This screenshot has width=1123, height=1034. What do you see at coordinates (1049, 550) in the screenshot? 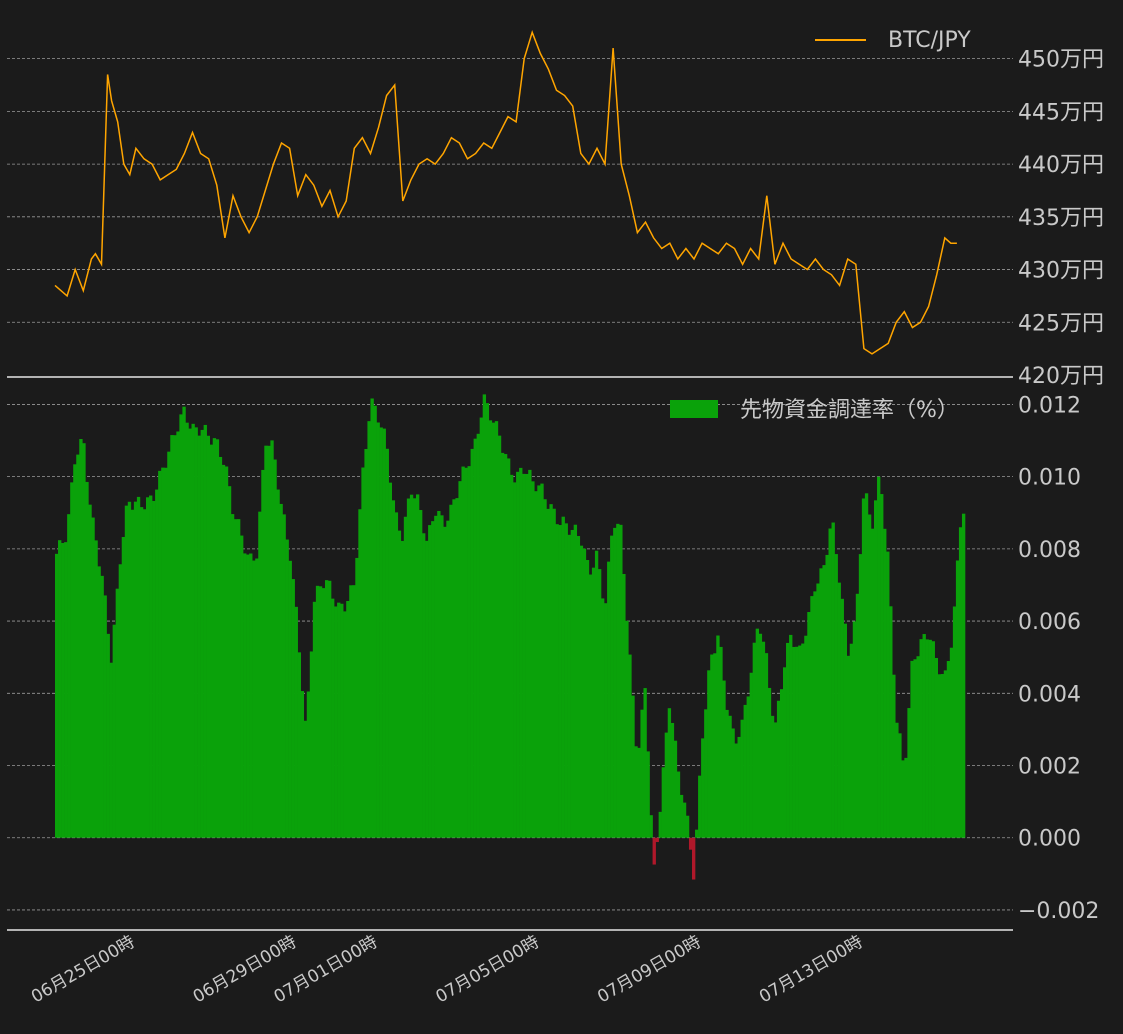
I see `funding-y-tick-label: 0.008` at bounding box center [1049, 550].